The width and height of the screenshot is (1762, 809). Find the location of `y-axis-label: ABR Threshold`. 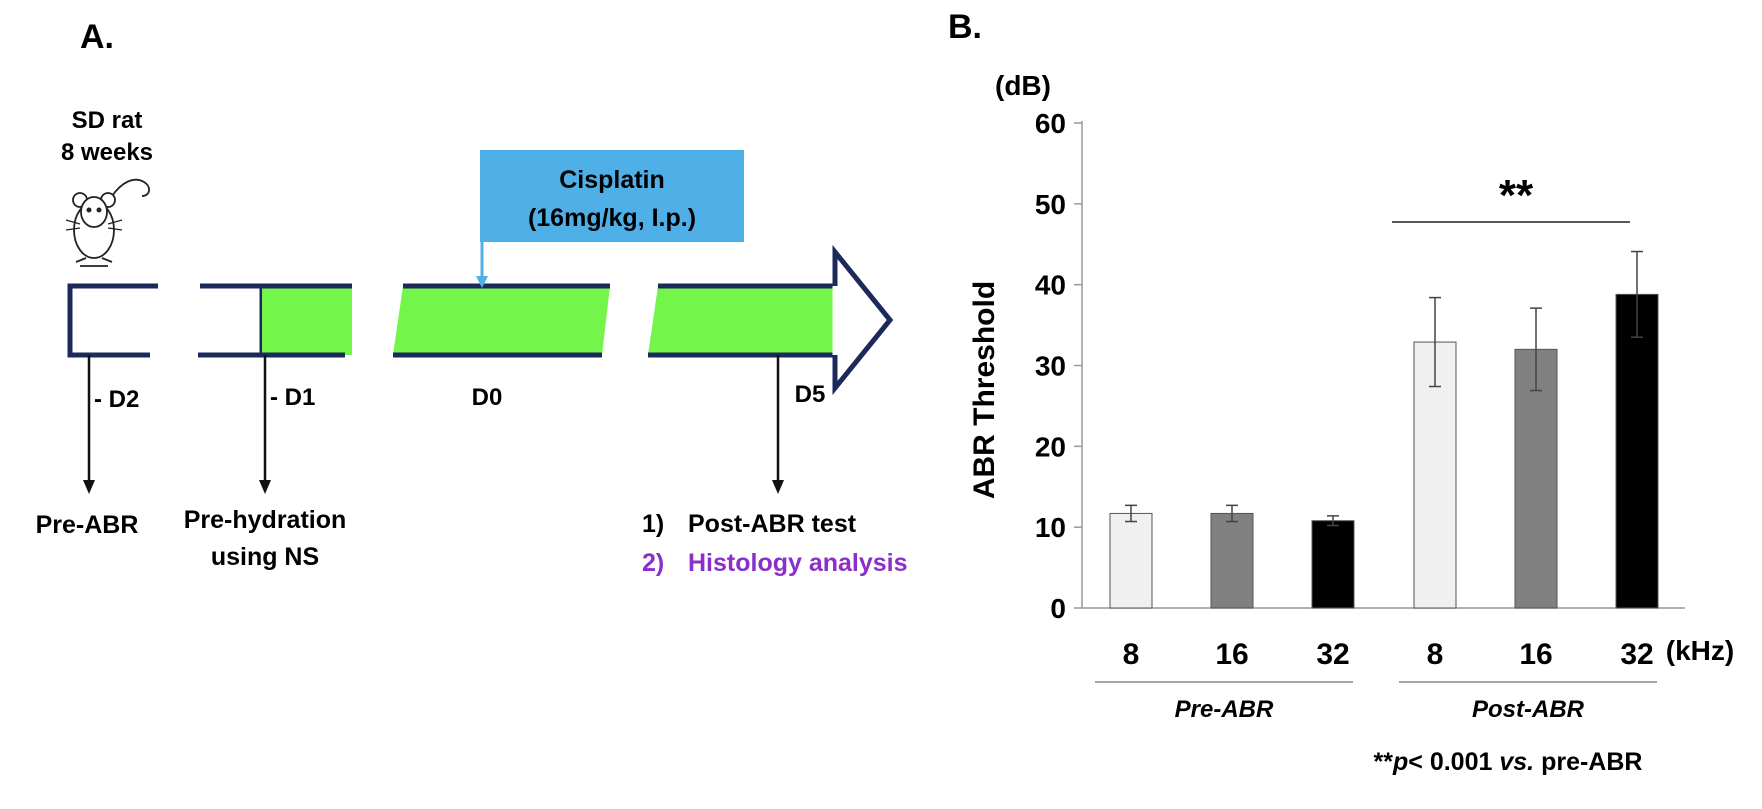

y-axis-label: ABR Threshold is located at coordinates (984, 390).